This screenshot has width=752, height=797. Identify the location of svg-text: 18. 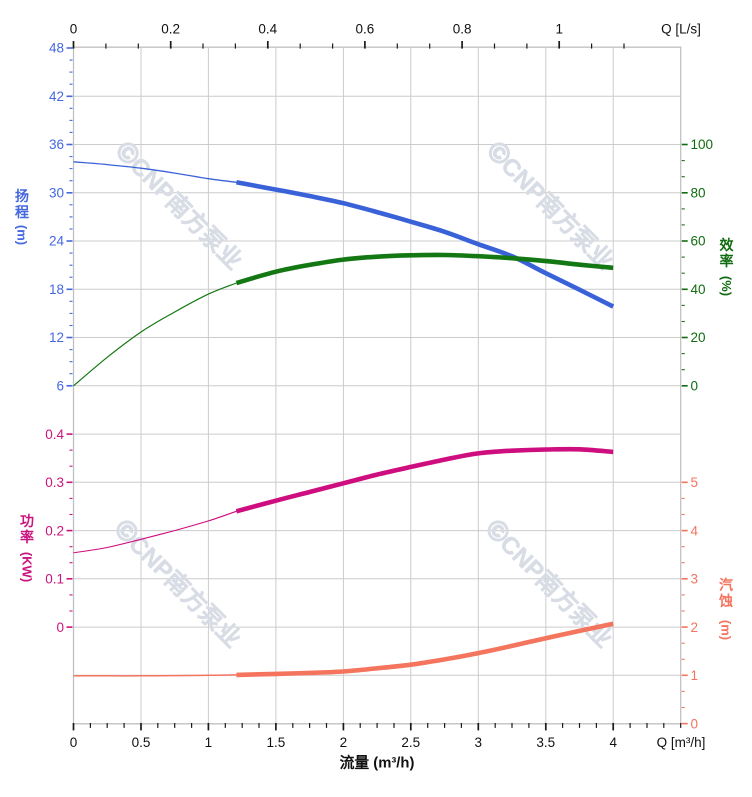
(56, 289).